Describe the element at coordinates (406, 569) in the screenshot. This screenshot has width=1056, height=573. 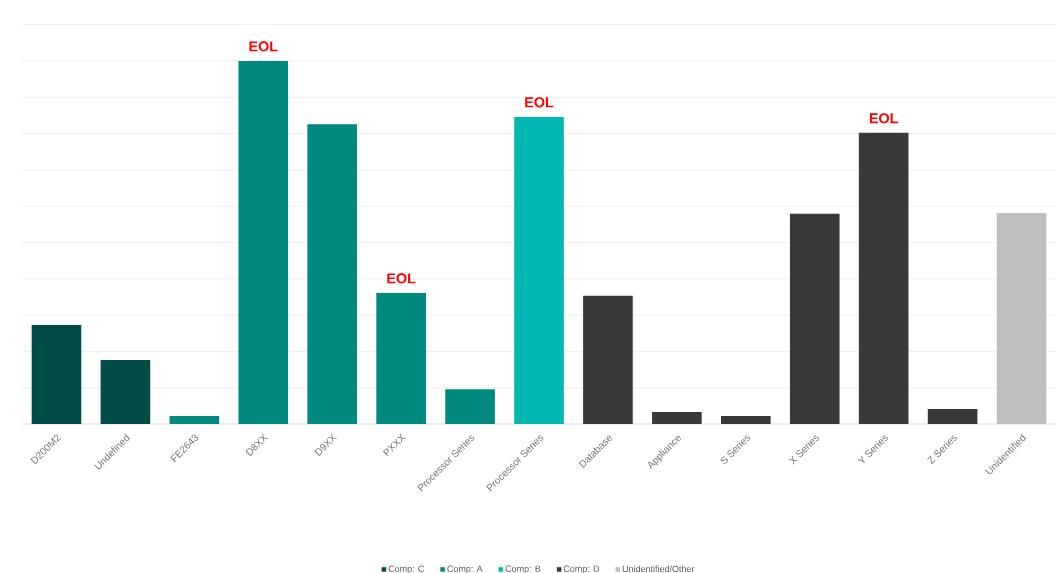
I see `legend-label: Comp: C` at that location.